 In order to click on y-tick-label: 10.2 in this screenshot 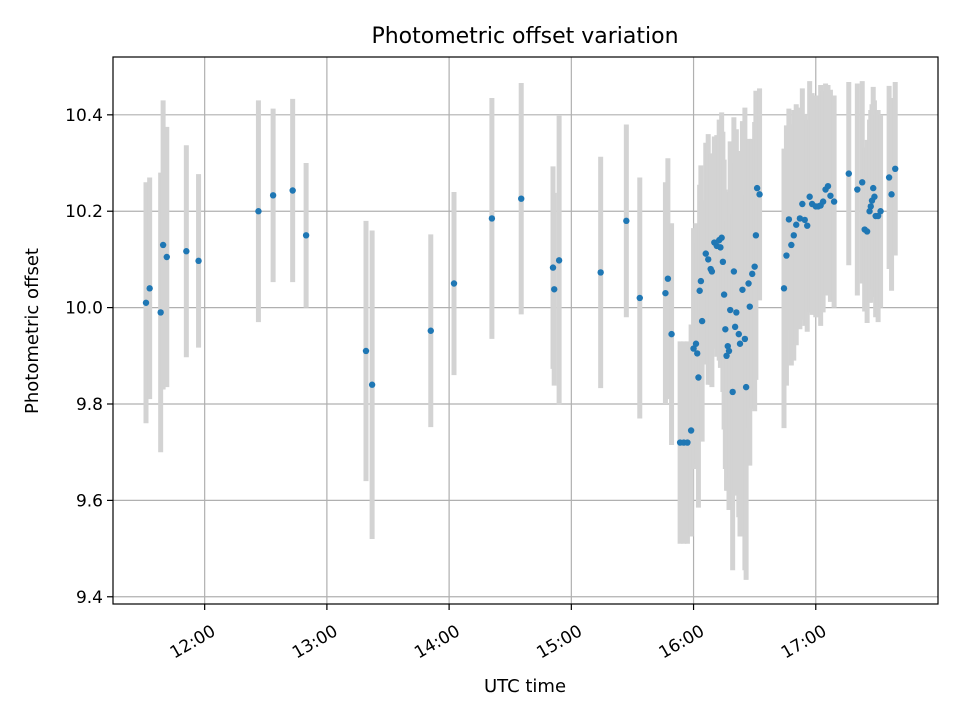, I will do `click(84, 212)`.